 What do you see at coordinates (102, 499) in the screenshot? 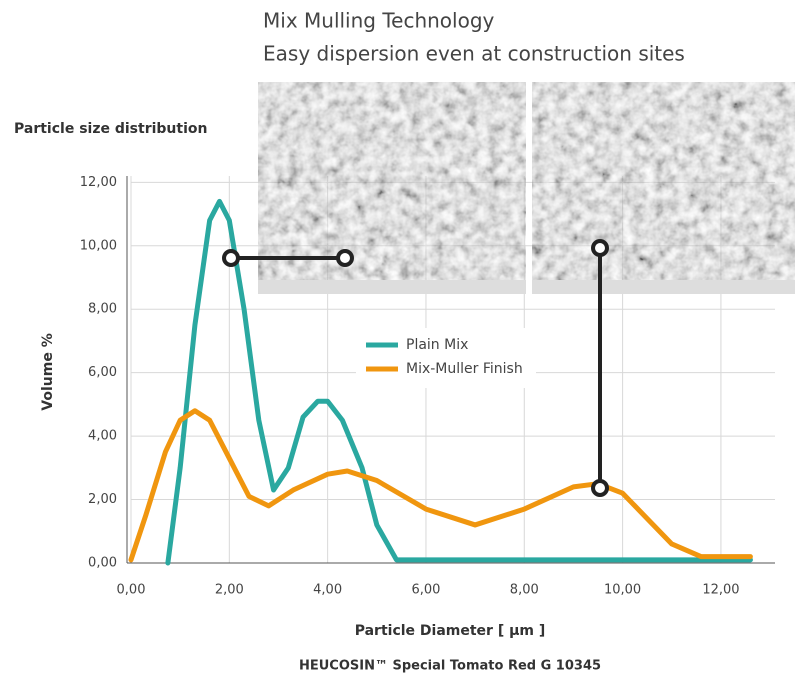
I see `y-tick-label: 2,00` at bounding box center [102, 499].